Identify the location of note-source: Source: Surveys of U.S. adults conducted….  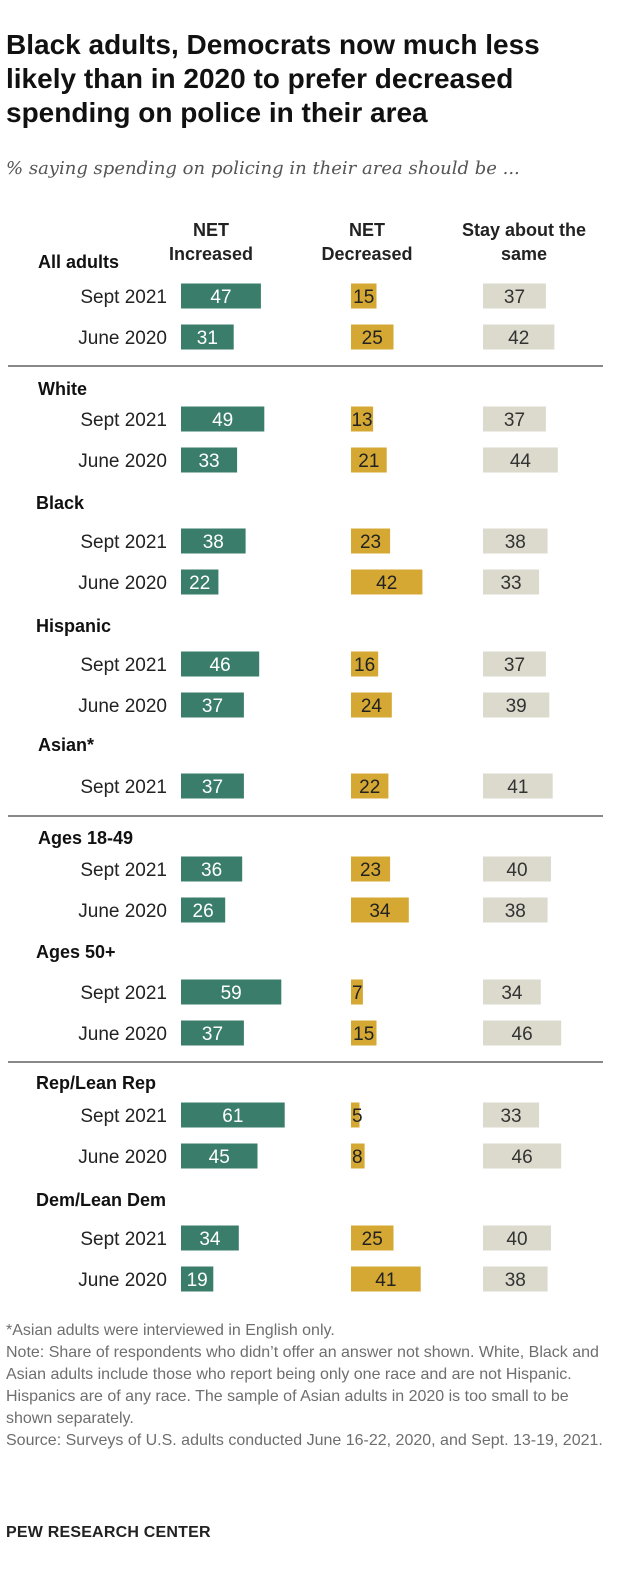
(304, 1440).